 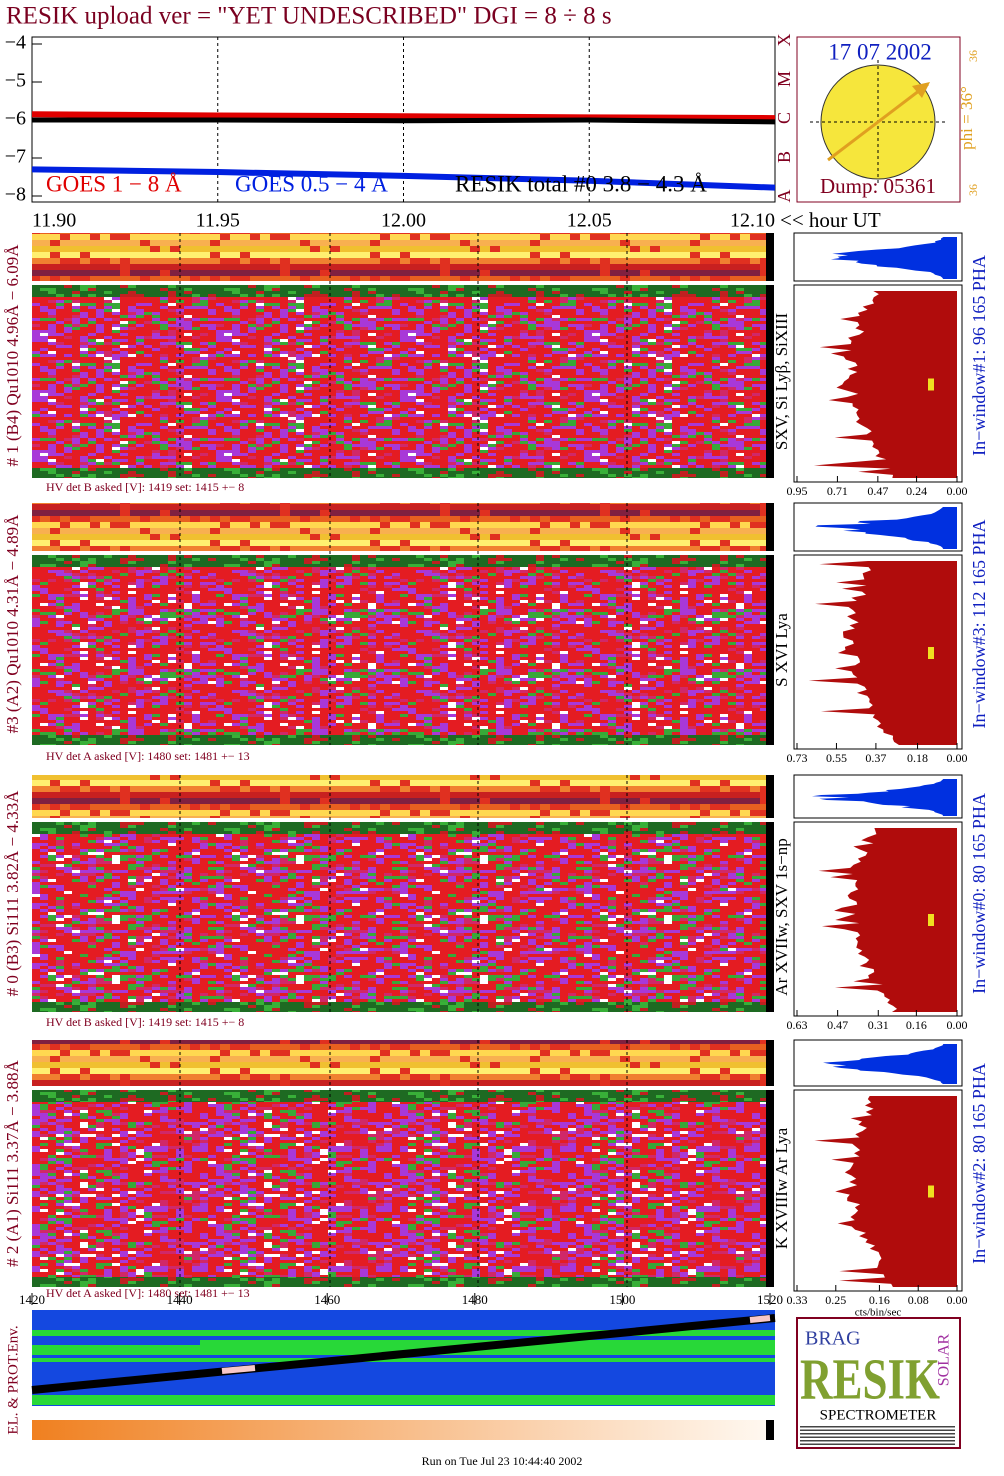 What do you see at coordinates (218, 221) in the screenshot?
I see `x-tick-label: 11.95` at bounding box center [218, 221].